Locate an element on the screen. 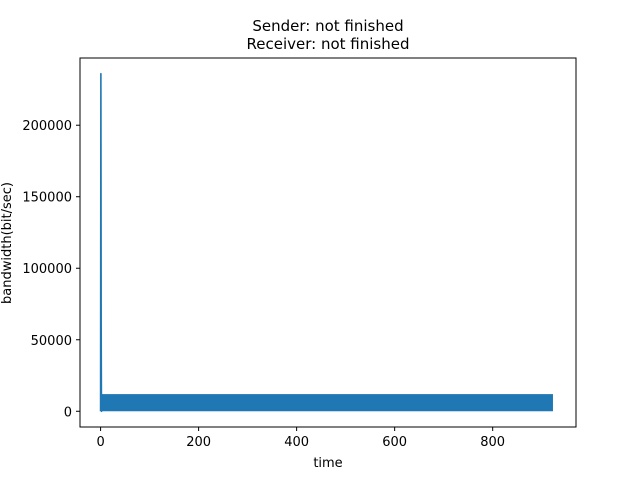 This screenshot has width=640, height=480. x-axis: 0 200 400 600 800 is located at coordinates (300, 438).